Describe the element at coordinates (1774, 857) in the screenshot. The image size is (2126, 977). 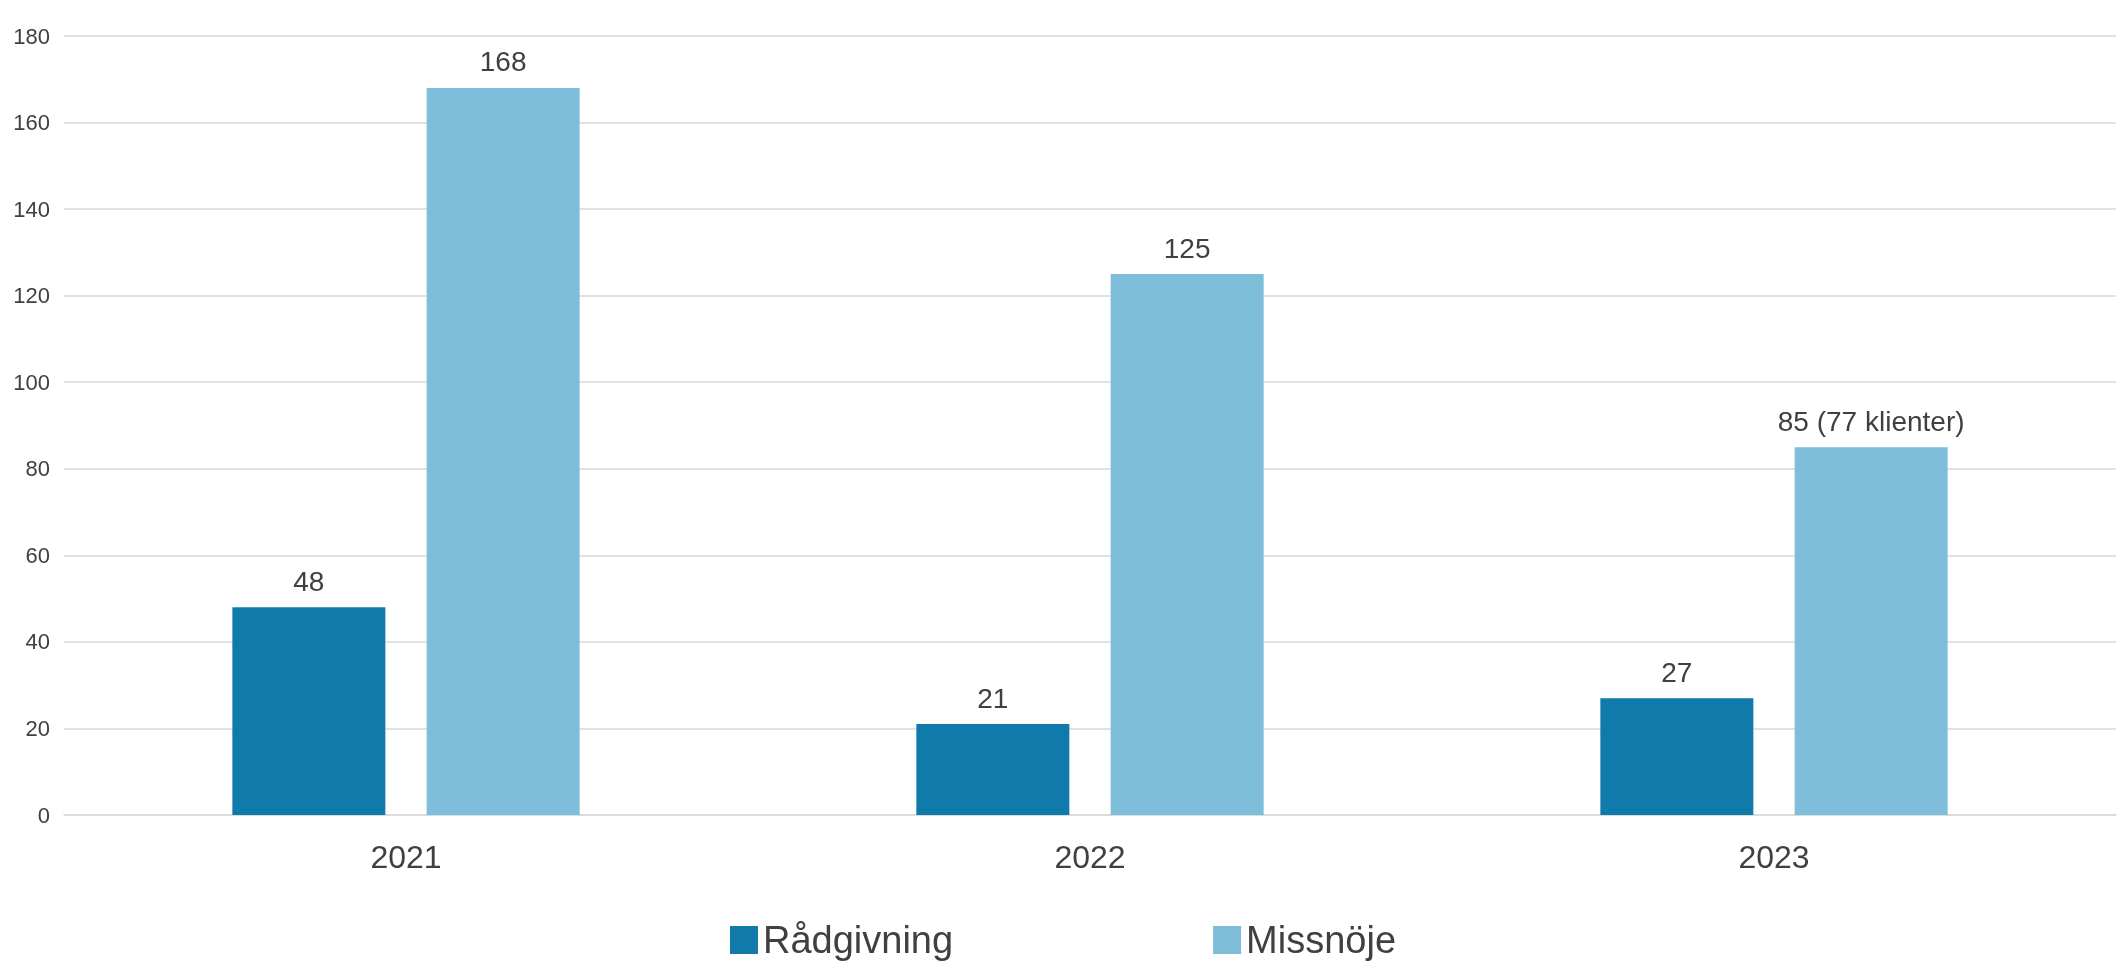
I see `x-tick-label: 2023` at that location.